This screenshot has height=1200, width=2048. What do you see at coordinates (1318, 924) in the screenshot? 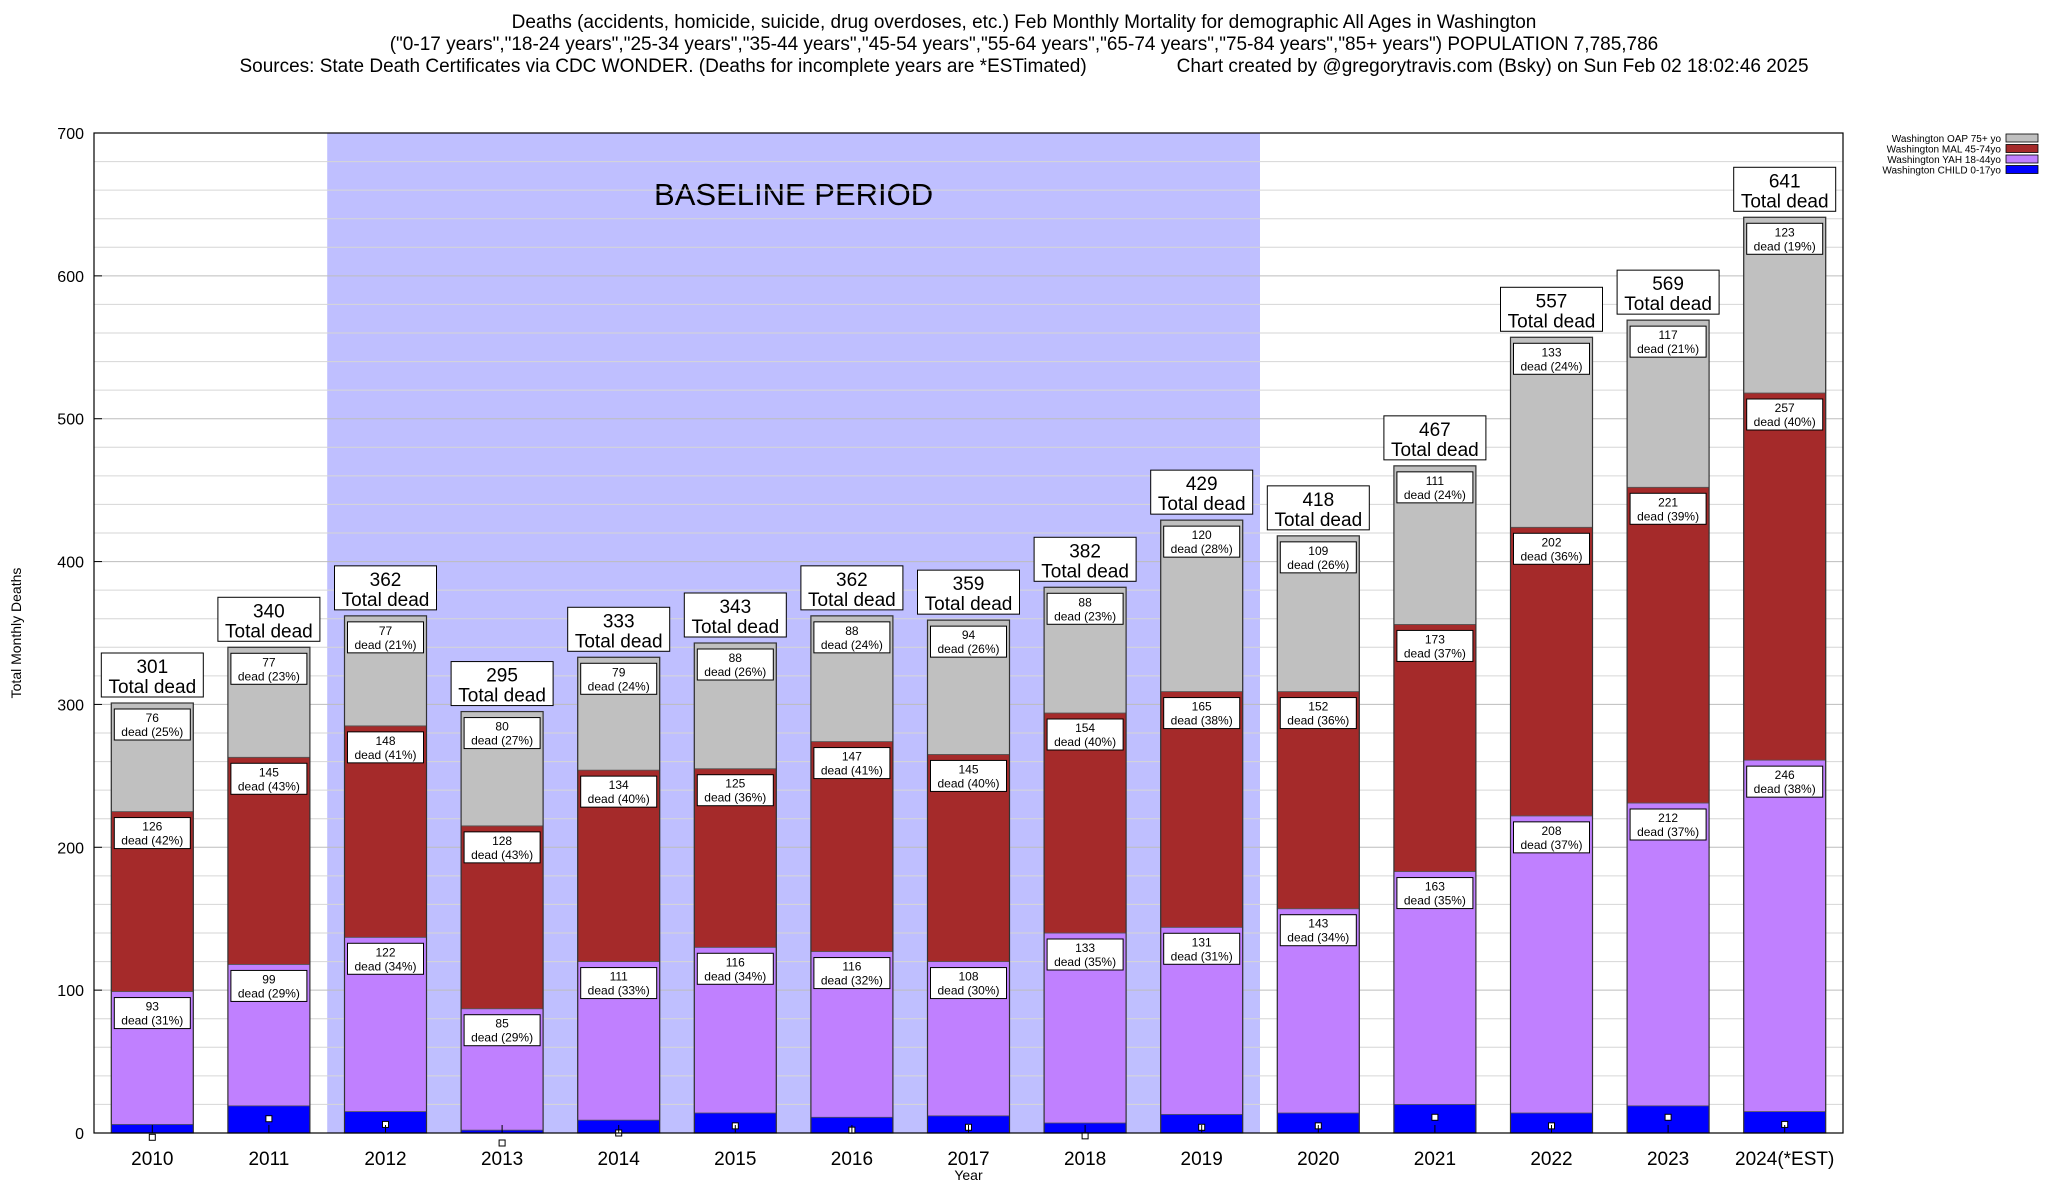
I see `segment-value-label: 143` at bounding box center [1318, 924].